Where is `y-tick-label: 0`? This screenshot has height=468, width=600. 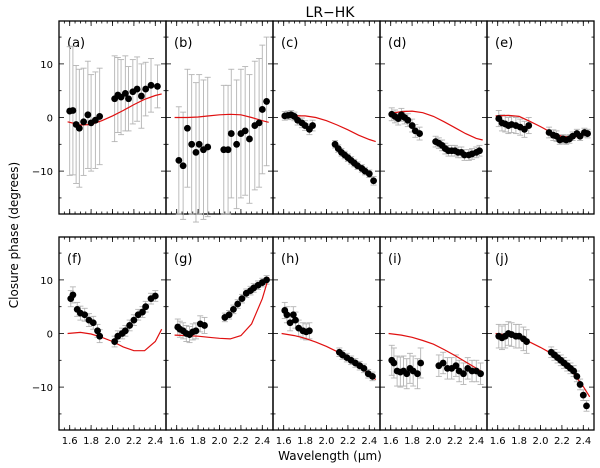 y-tick-label: 0 is located at coordinates (50, 335).